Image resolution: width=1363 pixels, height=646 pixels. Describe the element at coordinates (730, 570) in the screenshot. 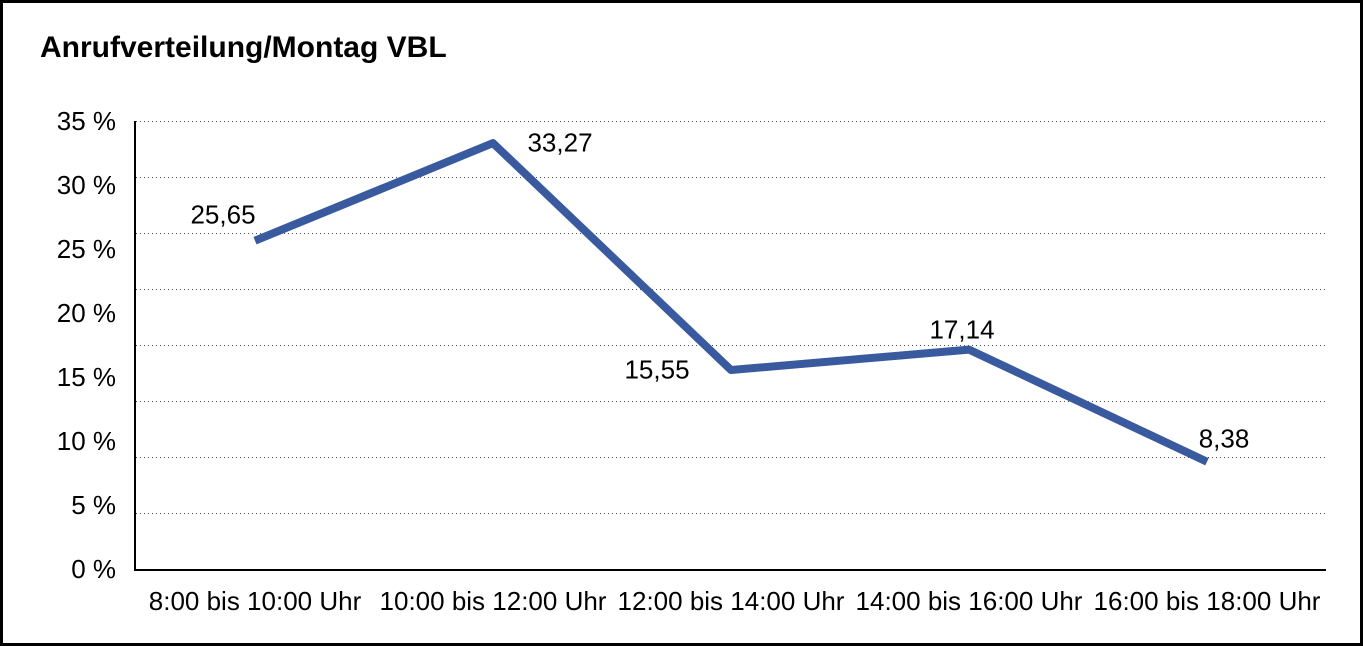

I see `x-axis-line` at that location.